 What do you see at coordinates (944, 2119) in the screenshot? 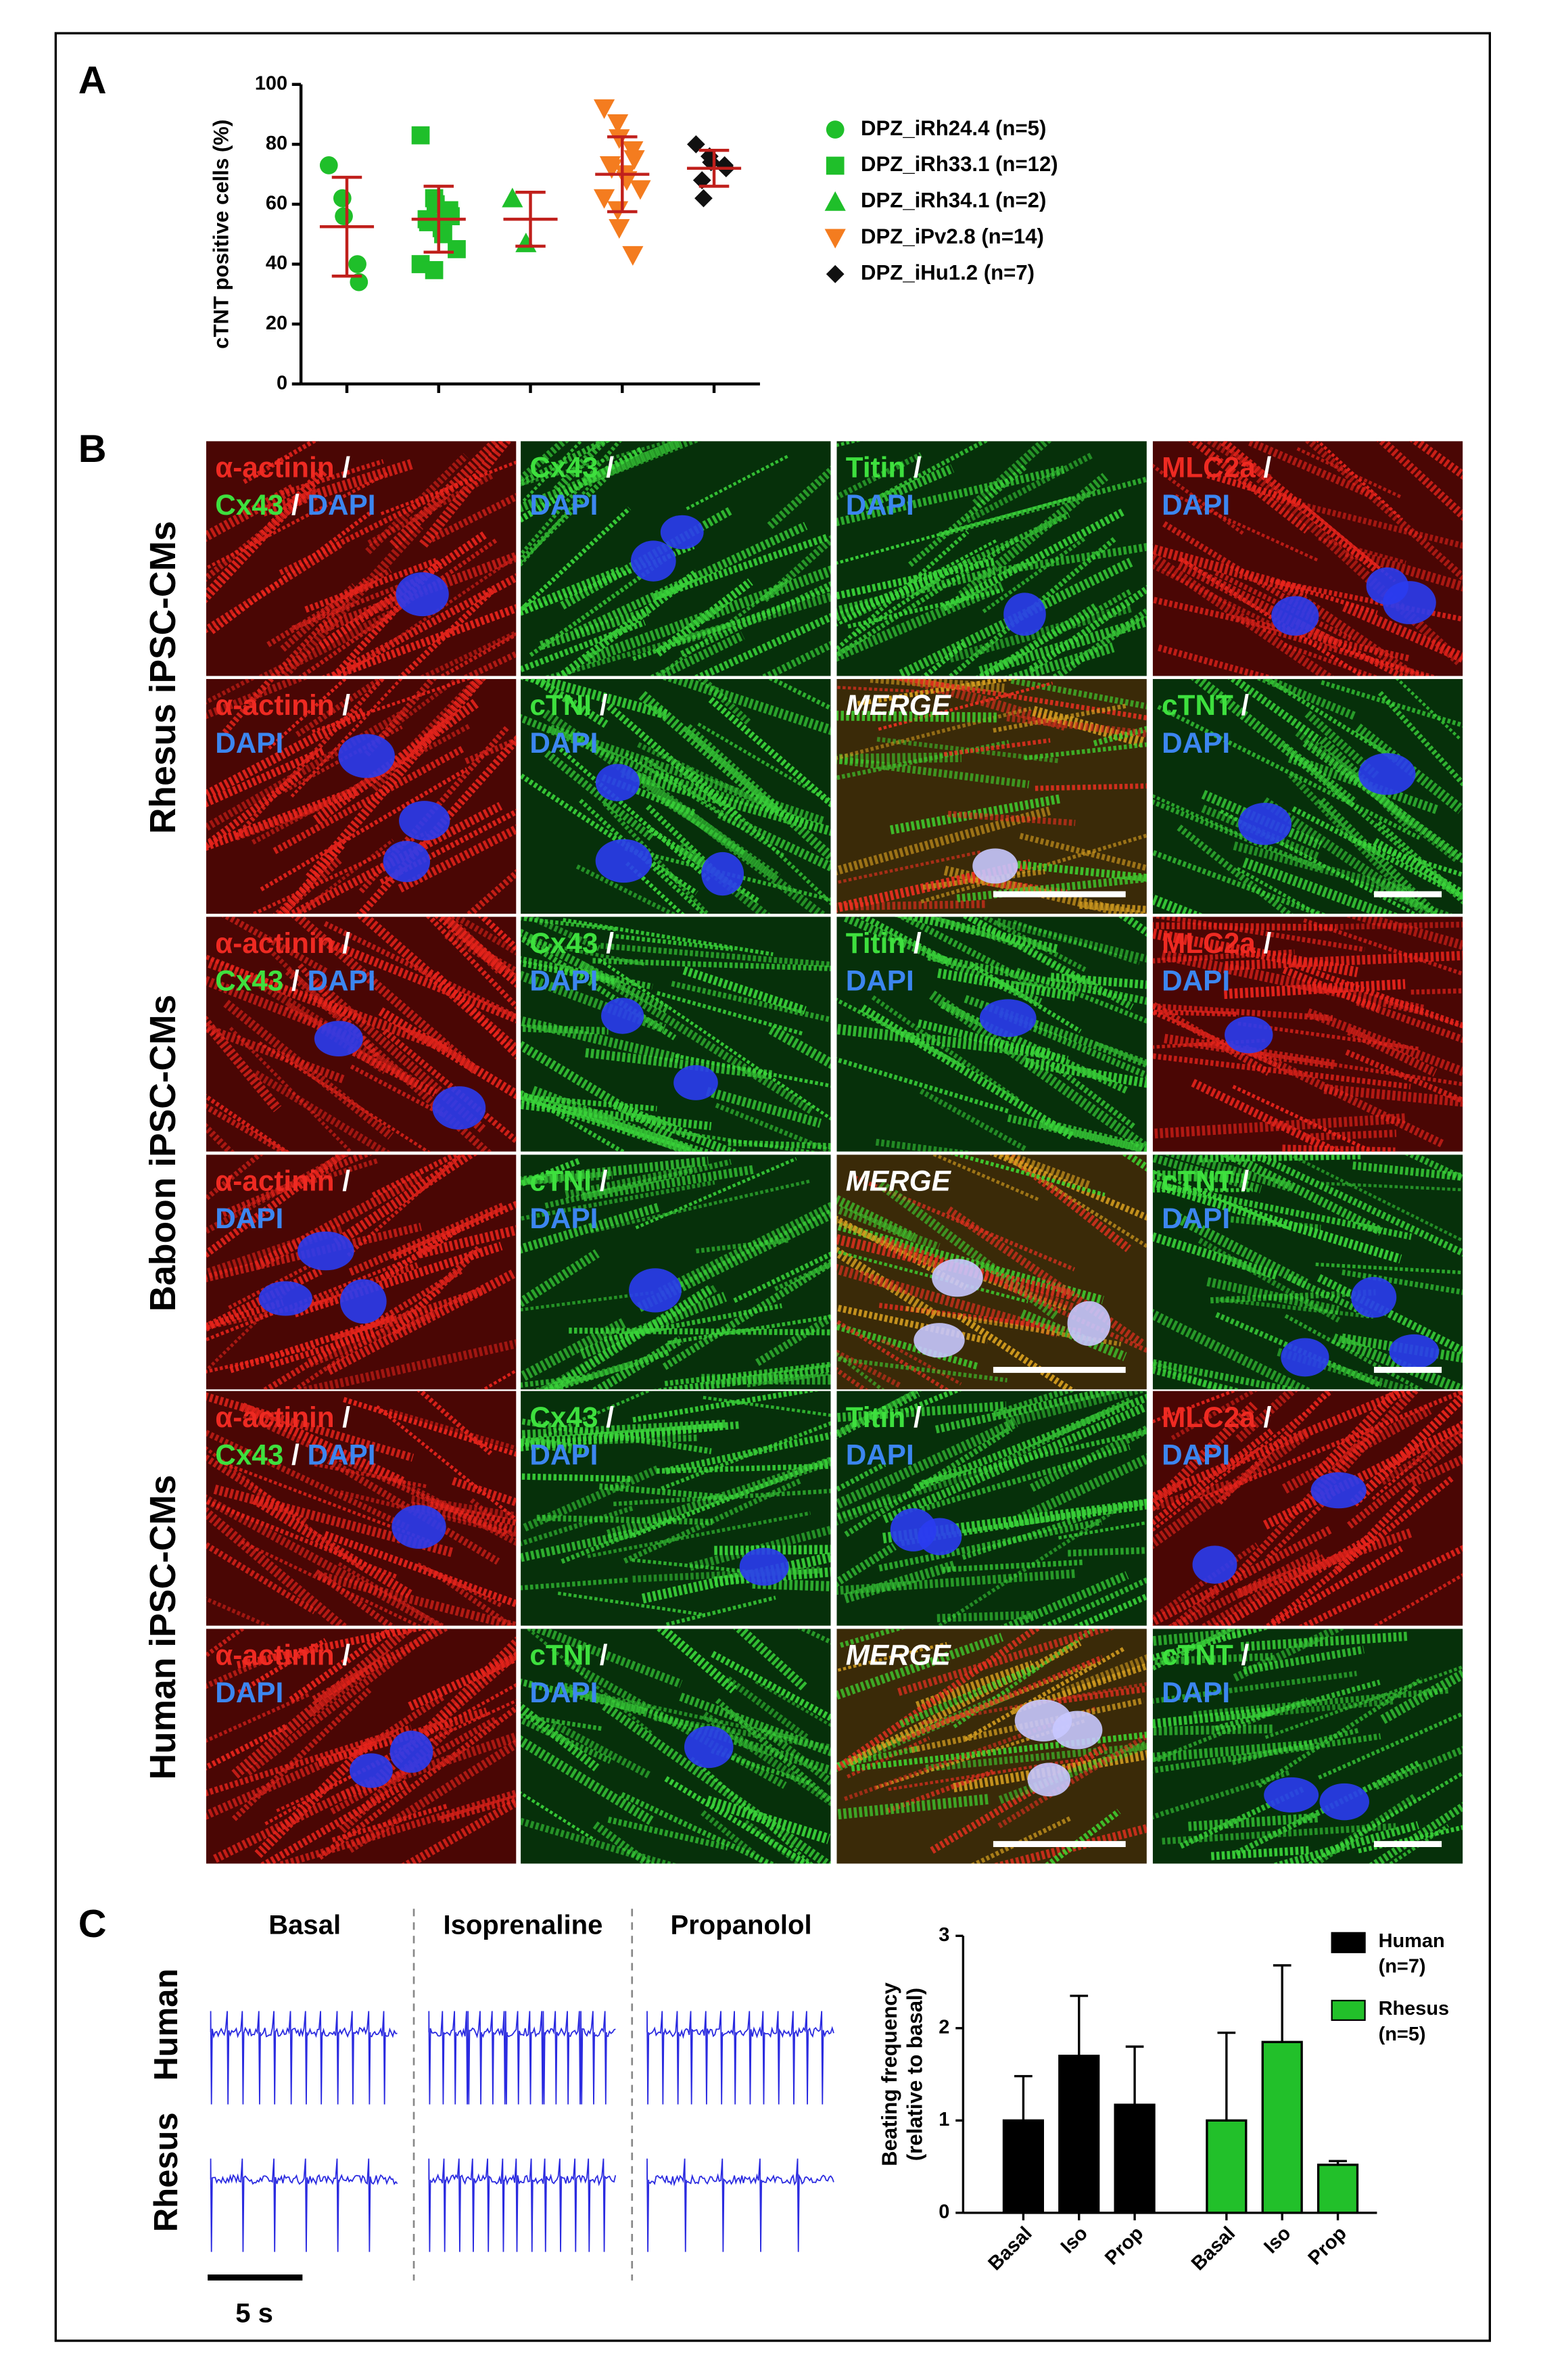
I see `y-tick-label: 1` at bounding box center [944, 2119].